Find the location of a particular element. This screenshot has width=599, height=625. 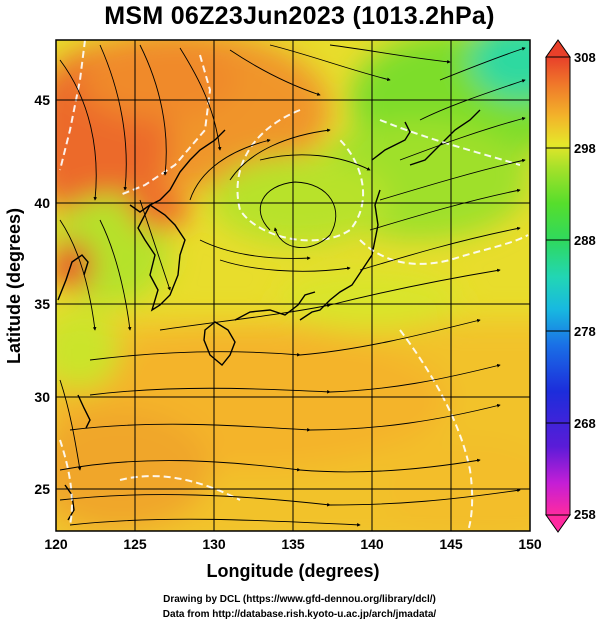

colorbar-tick-label: 278 is located at coordinates (585, 331).